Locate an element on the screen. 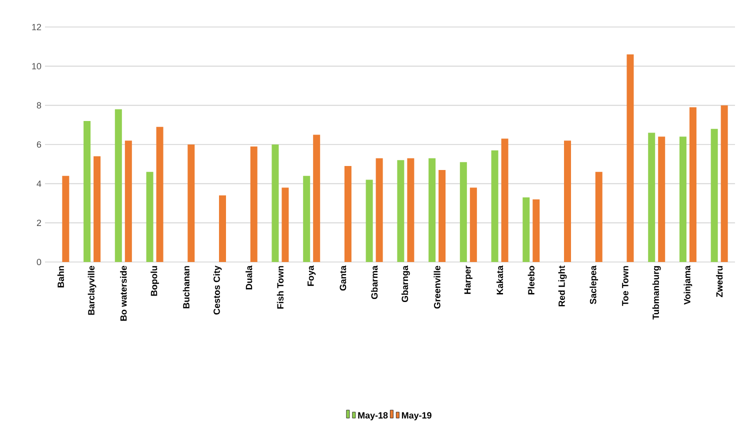 Image resolution: width=742 pixels, height=432 pixels. y-tick-label: 12 is located at coordinates (37, 27).